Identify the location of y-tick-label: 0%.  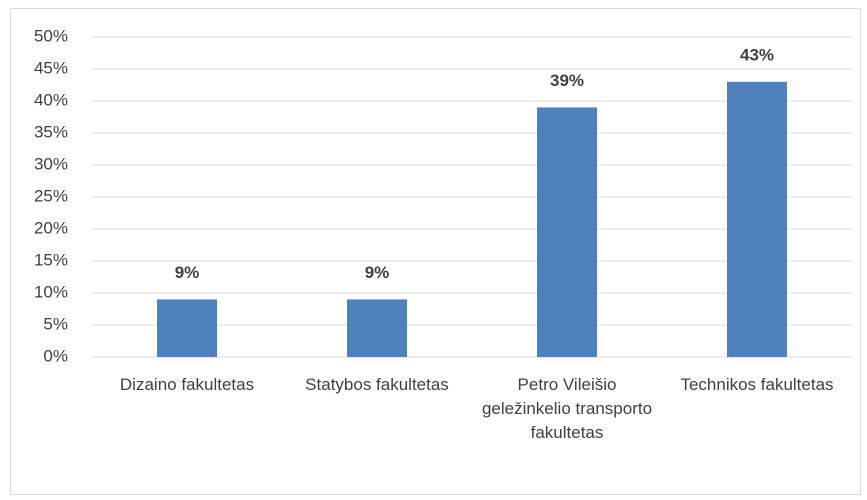
(55, 355).